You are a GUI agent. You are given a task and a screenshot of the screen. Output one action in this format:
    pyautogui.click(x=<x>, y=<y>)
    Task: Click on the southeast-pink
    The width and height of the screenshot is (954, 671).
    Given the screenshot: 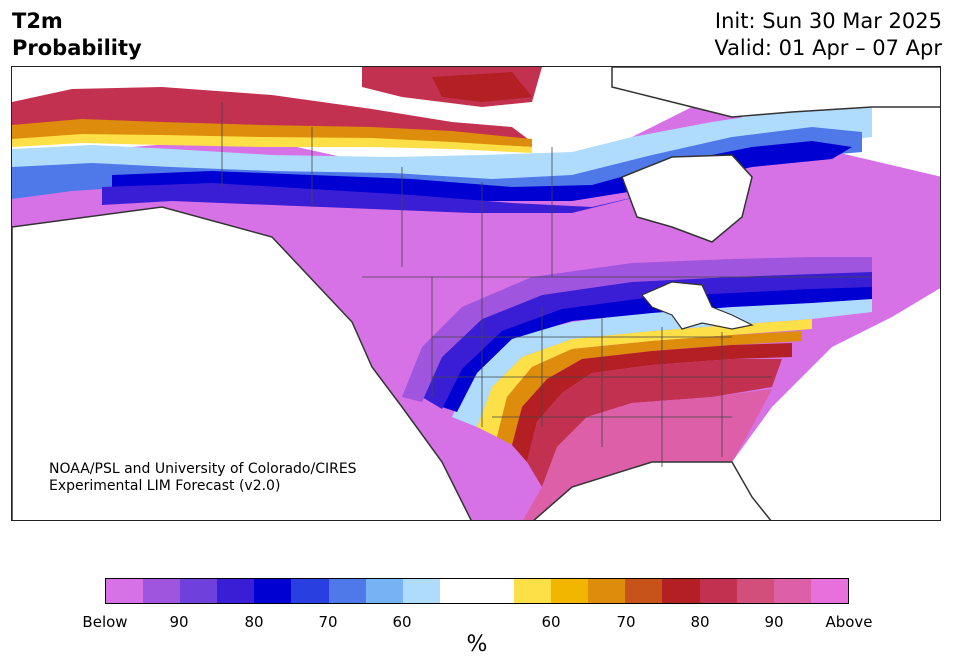 What is the action you would take?
    pyautogui.click(x=647, y=454)
    